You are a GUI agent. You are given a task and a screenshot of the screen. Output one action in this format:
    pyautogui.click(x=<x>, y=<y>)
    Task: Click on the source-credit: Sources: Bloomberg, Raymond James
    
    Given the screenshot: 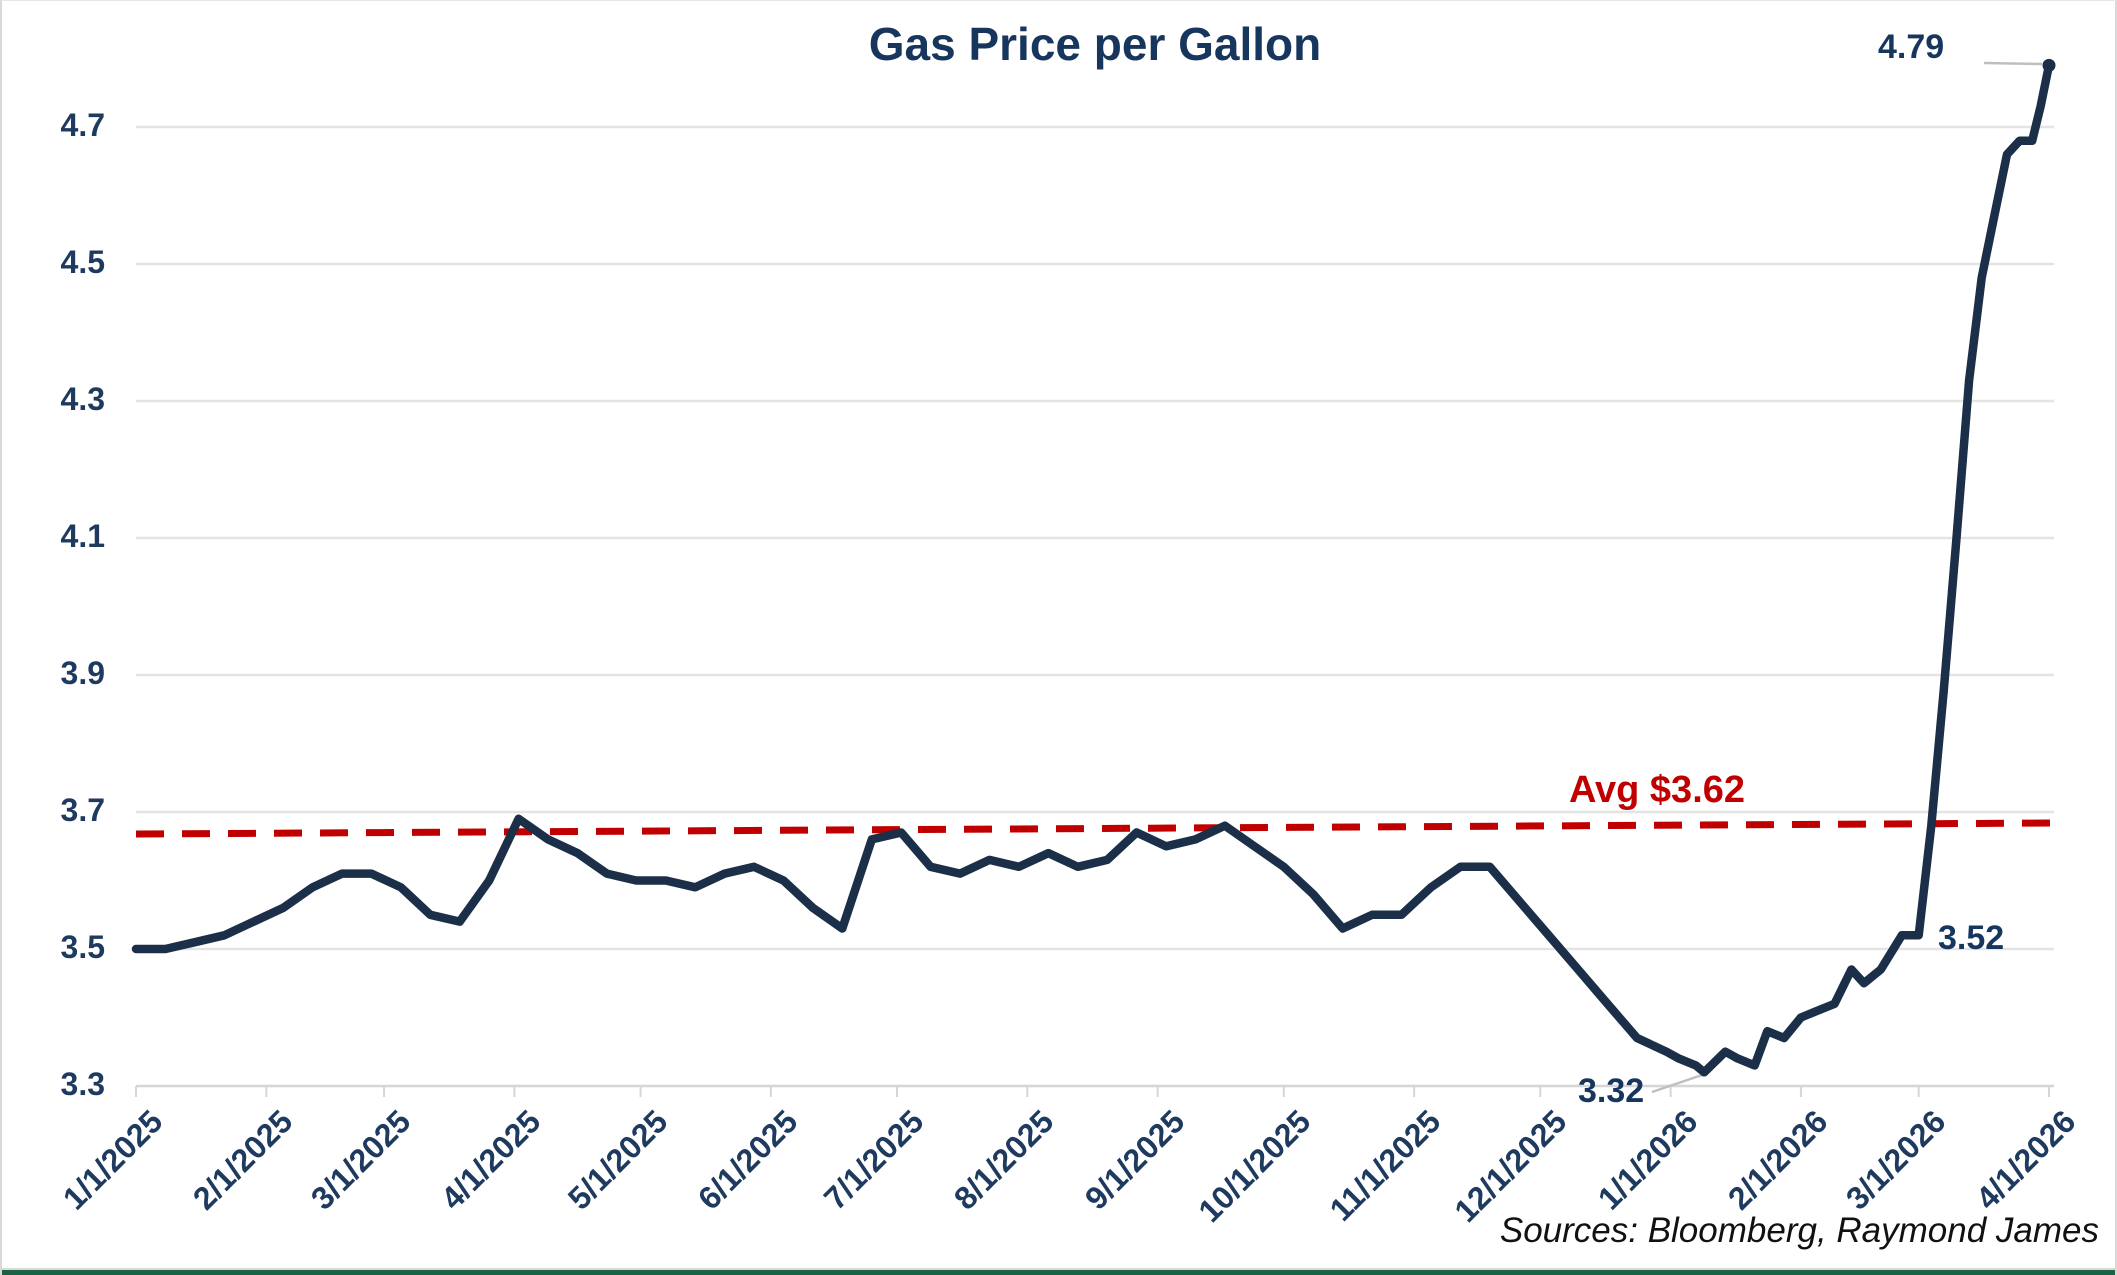 What is the action you would take?
    pyautogui.click(x=1799, y=1230)
    